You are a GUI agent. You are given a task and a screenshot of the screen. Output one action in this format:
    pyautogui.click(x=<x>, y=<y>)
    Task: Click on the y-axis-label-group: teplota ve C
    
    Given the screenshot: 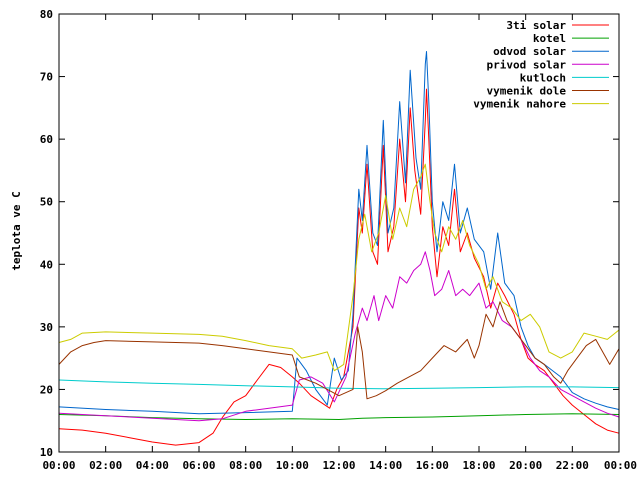 What is the action you would take?
    pyautogui.click(x=16, y=230)
    